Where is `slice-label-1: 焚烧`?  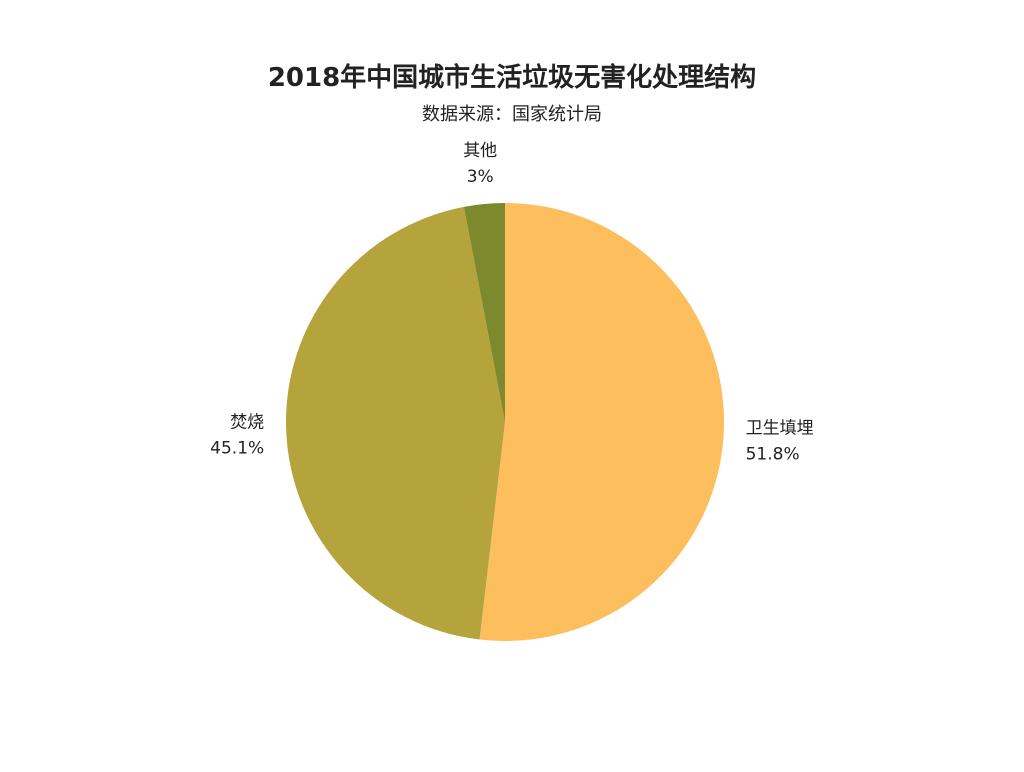
slice-label-1: 焚烧 is located at coordinates (247, 423).